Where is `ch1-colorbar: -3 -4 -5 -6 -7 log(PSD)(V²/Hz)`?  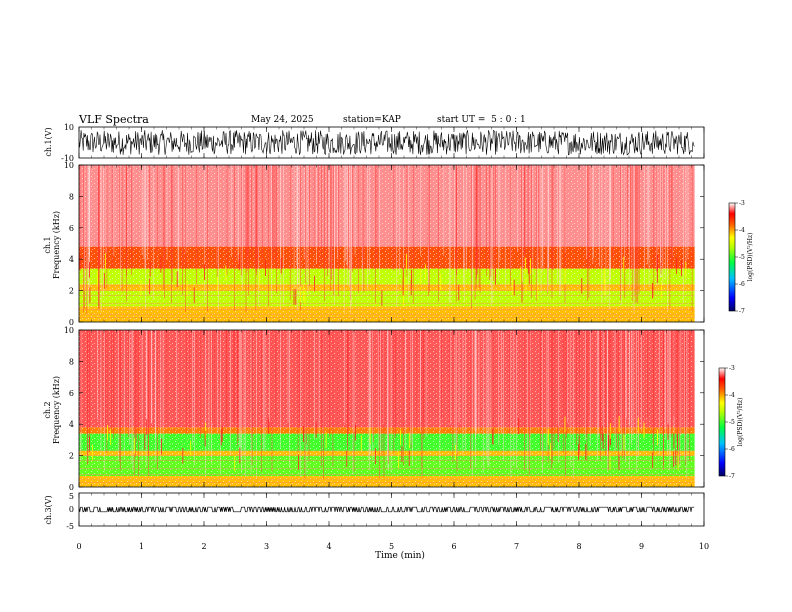
ch1-colorbar: -3 -4 -5 -6 -7 log(PSD)(V²/Hz) is located at coordinates (741, 257).